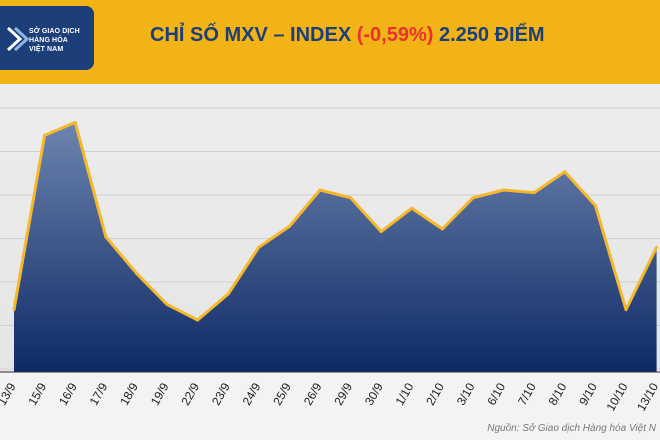 The width and height of the screenshot is (660, 440). Describe the element at coordinates (221, 394) in the screenshot. I see `x-tick-label: 23/9` at that location.